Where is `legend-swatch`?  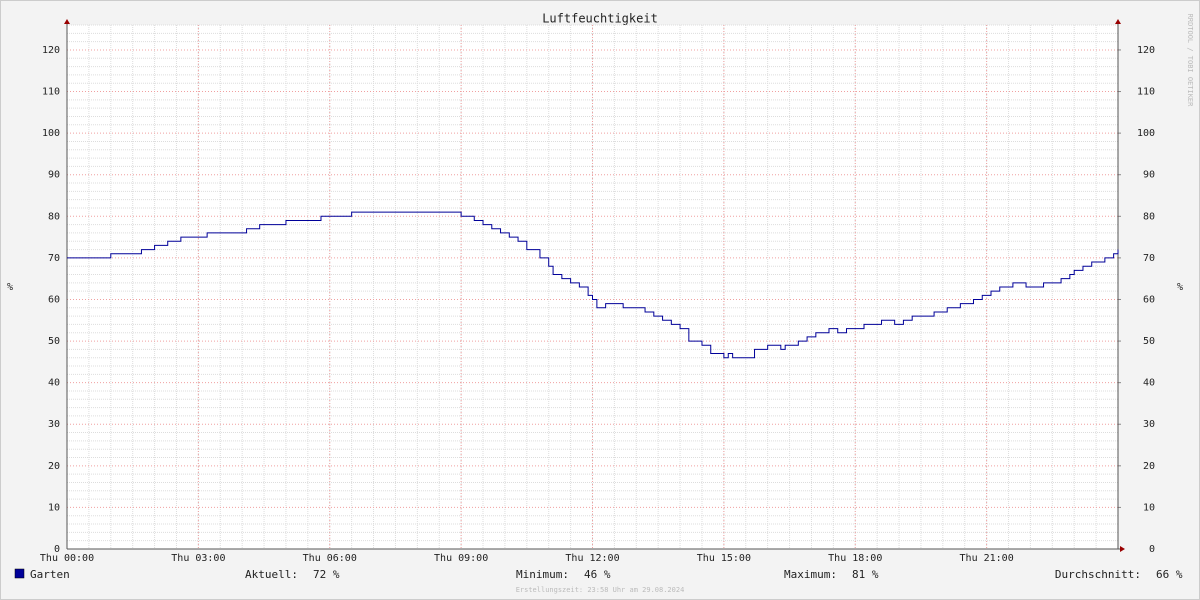
legend-swatch is located at coordinates (19, 573).